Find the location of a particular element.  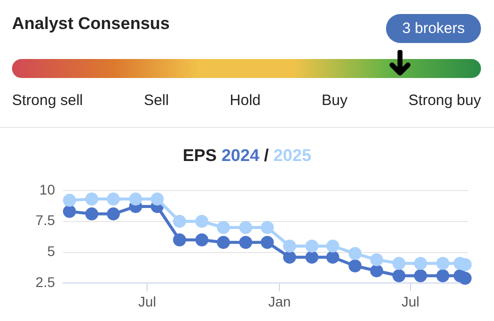

text: 2025 is located at coordinates (292, 155).